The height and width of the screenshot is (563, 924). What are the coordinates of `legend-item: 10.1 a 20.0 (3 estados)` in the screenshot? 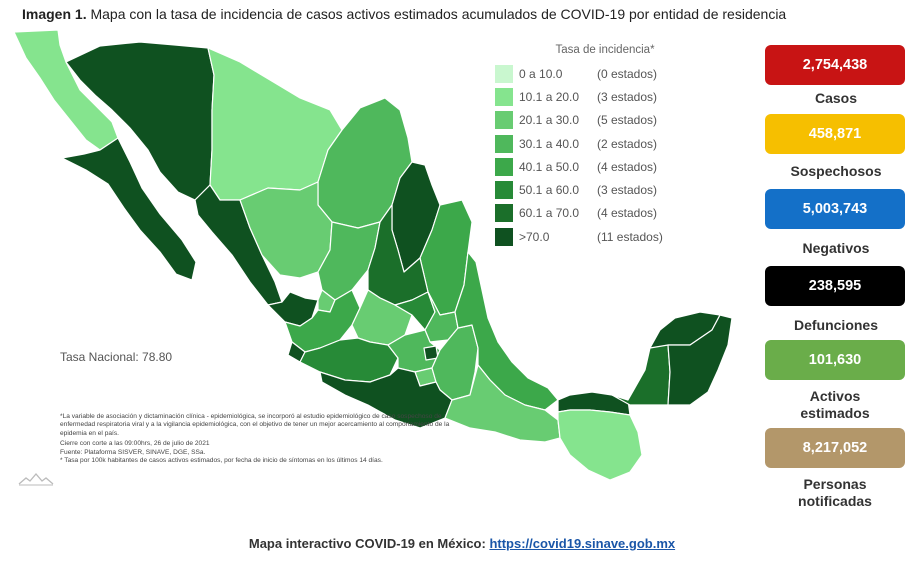 It's located at (595, 96).